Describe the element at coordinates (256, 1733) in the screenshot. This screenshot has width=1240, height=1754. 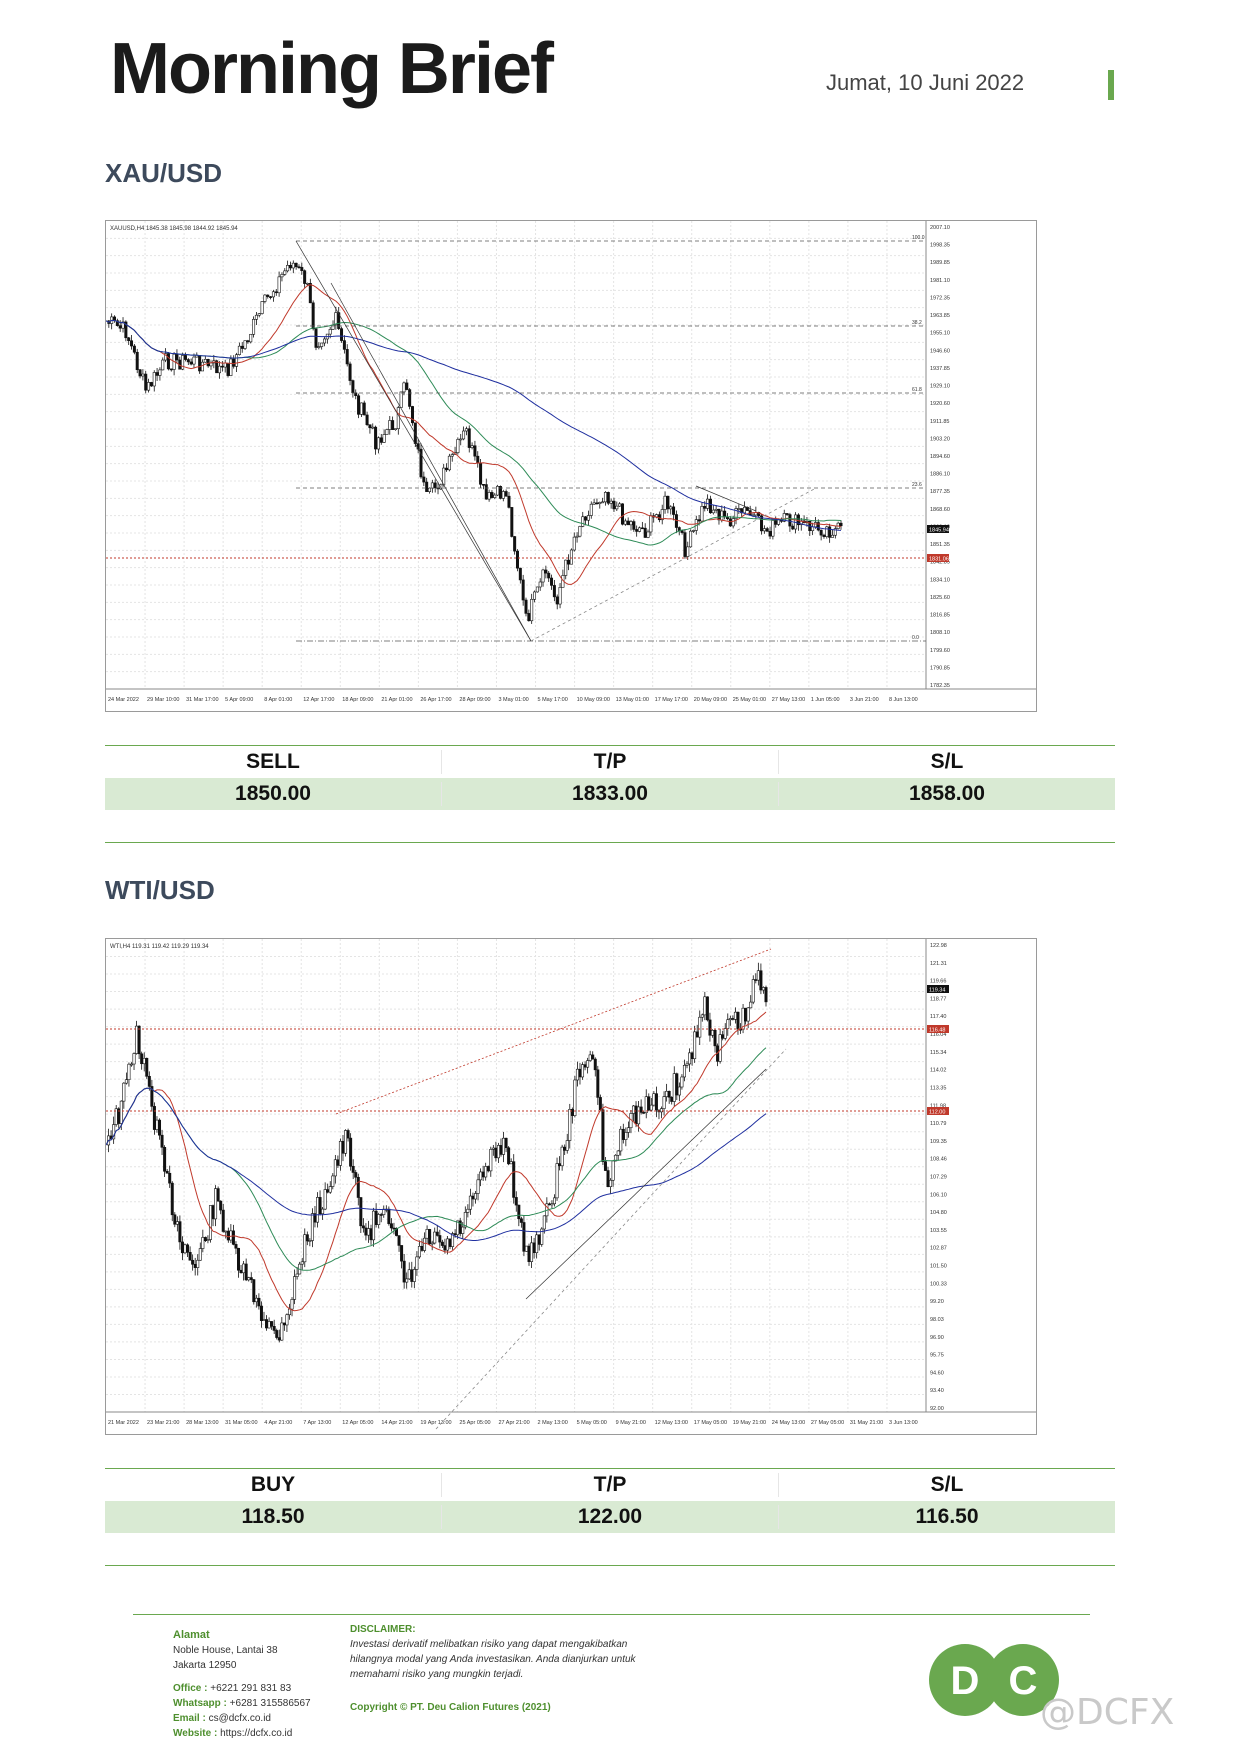
I see `website-link: https://dcfx.co.id` at that location.